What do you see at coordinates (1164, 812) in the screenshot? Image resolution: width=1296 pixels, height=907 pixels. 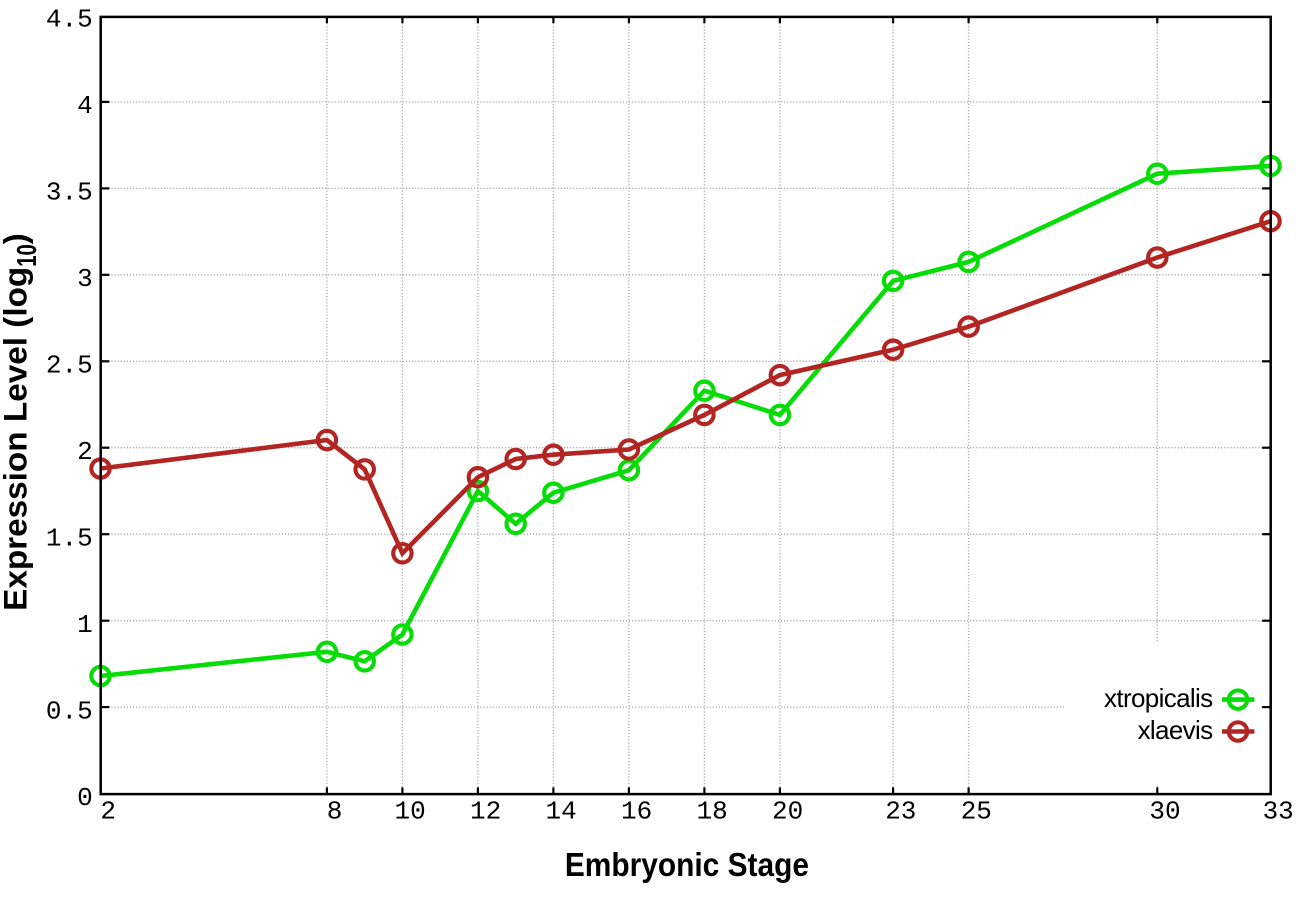 I see `svg-text: 30` at bounding box center [1164, 812].